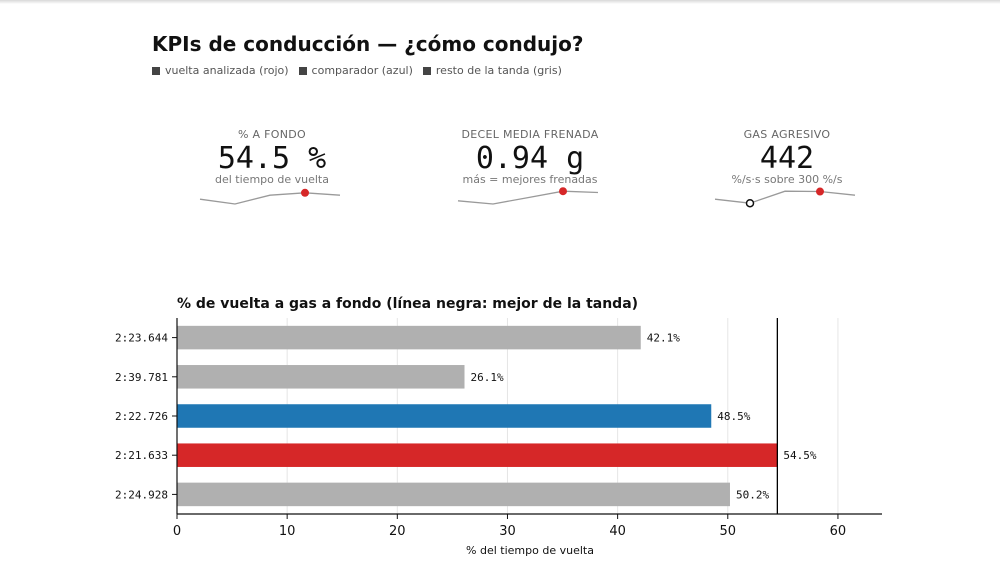  I want to click on sparkline-braking-decel, so click(528, 196).